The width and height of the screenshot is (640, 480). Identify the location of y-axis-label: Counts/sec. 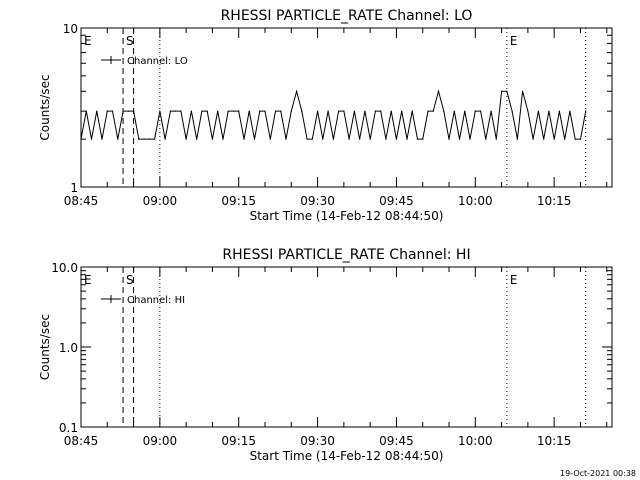
(45, 347).